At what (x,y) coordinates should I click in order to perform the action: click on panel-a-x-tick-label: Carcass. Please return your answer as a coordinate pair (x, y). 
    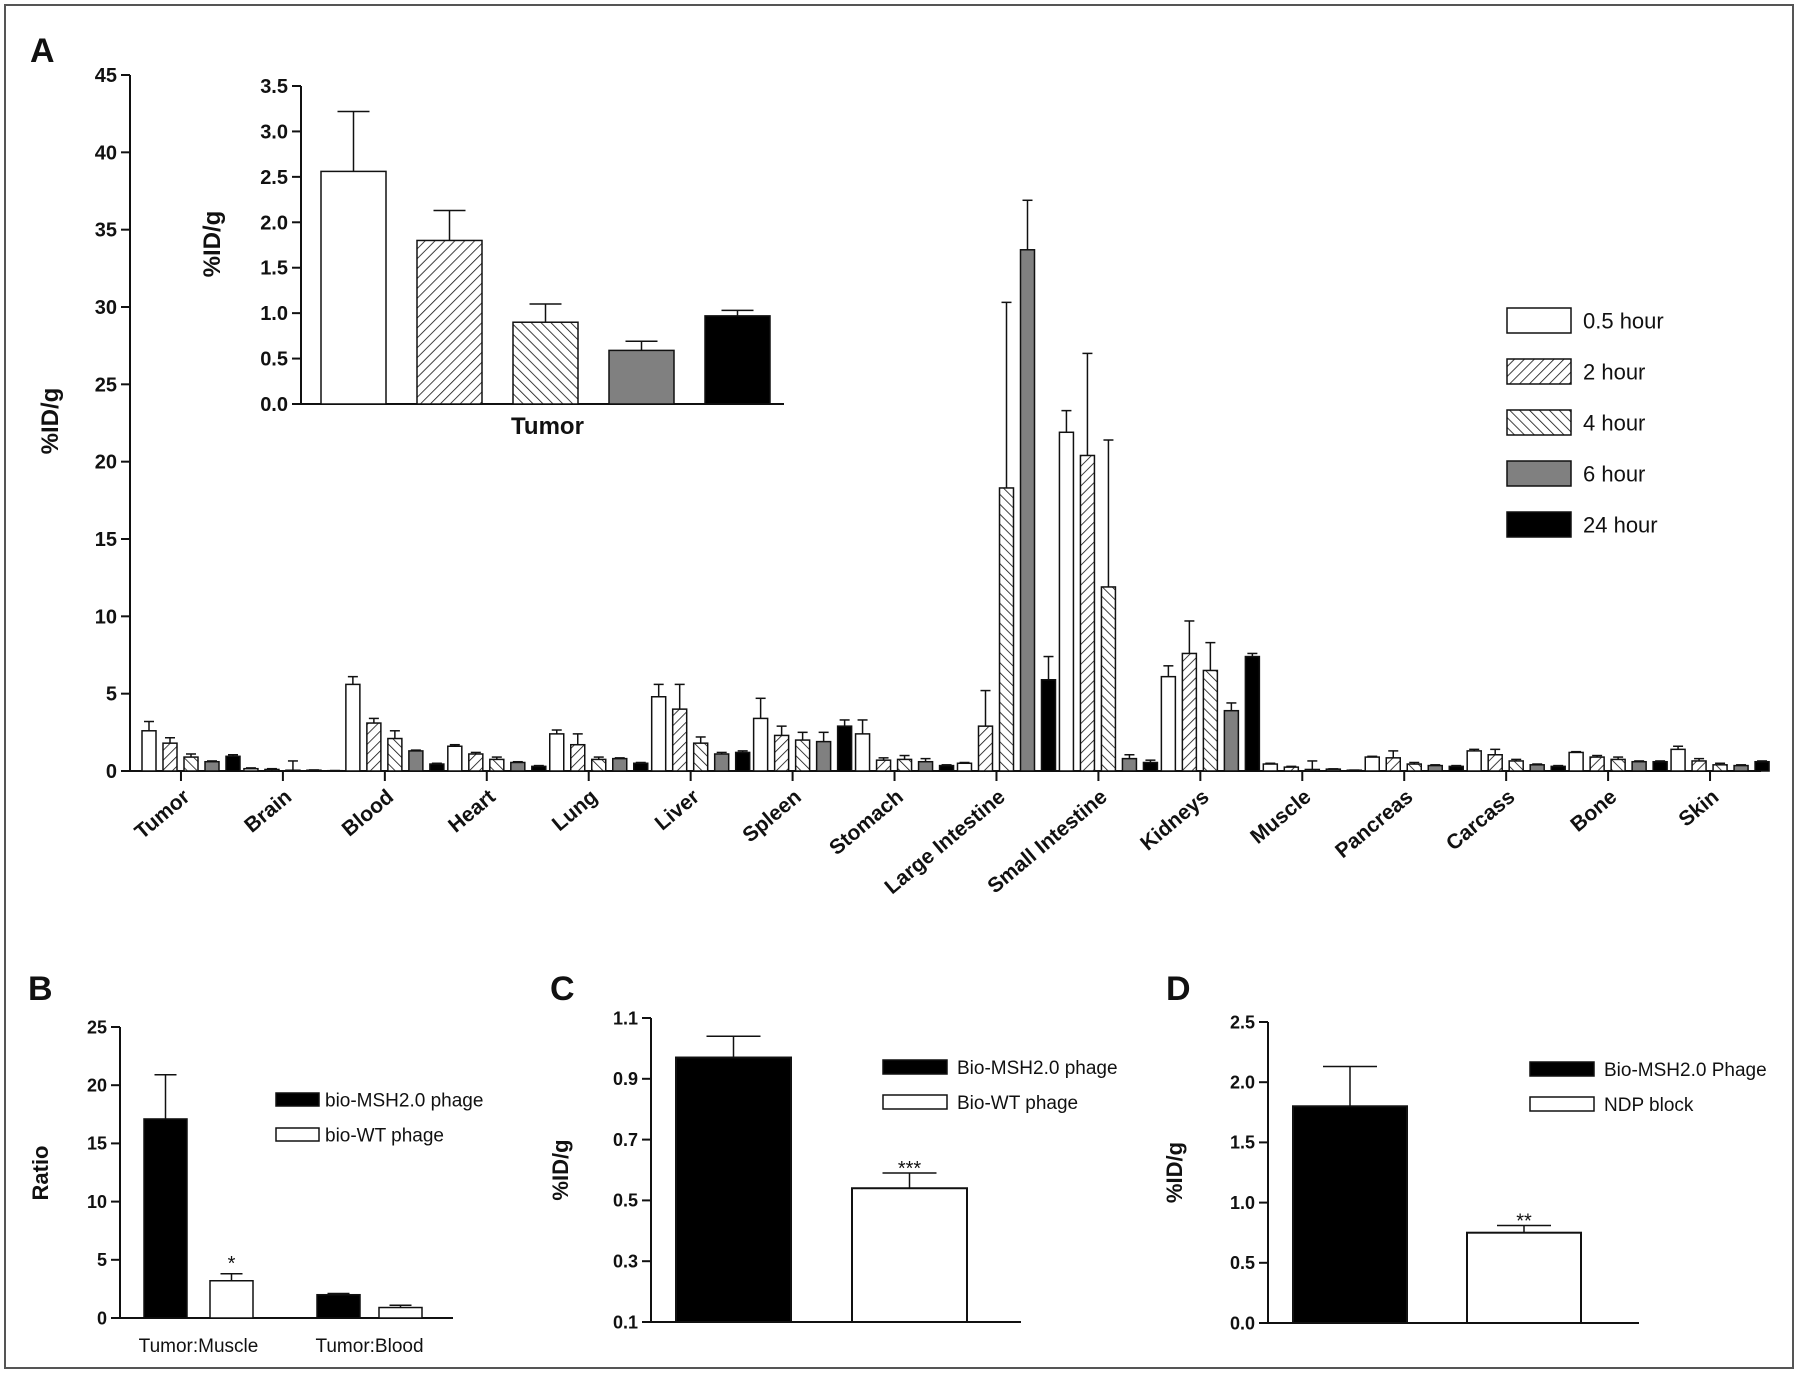
    Looking at the image, I should click on (1480, 820).